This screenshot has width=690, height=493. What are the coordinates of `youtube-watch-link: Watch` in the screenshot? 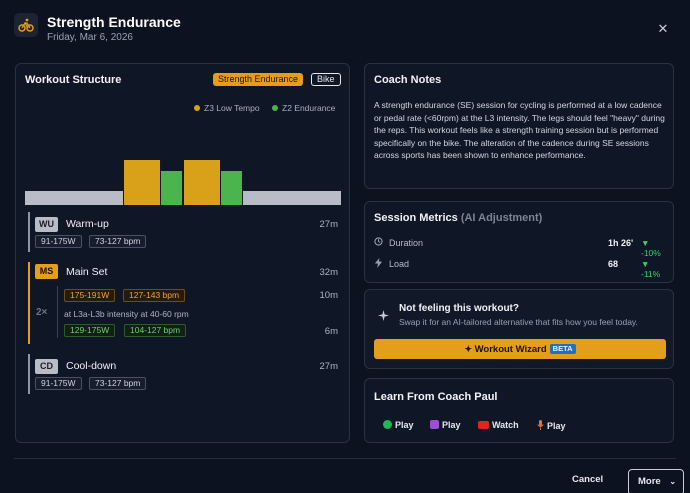 It's located at (498, 425).